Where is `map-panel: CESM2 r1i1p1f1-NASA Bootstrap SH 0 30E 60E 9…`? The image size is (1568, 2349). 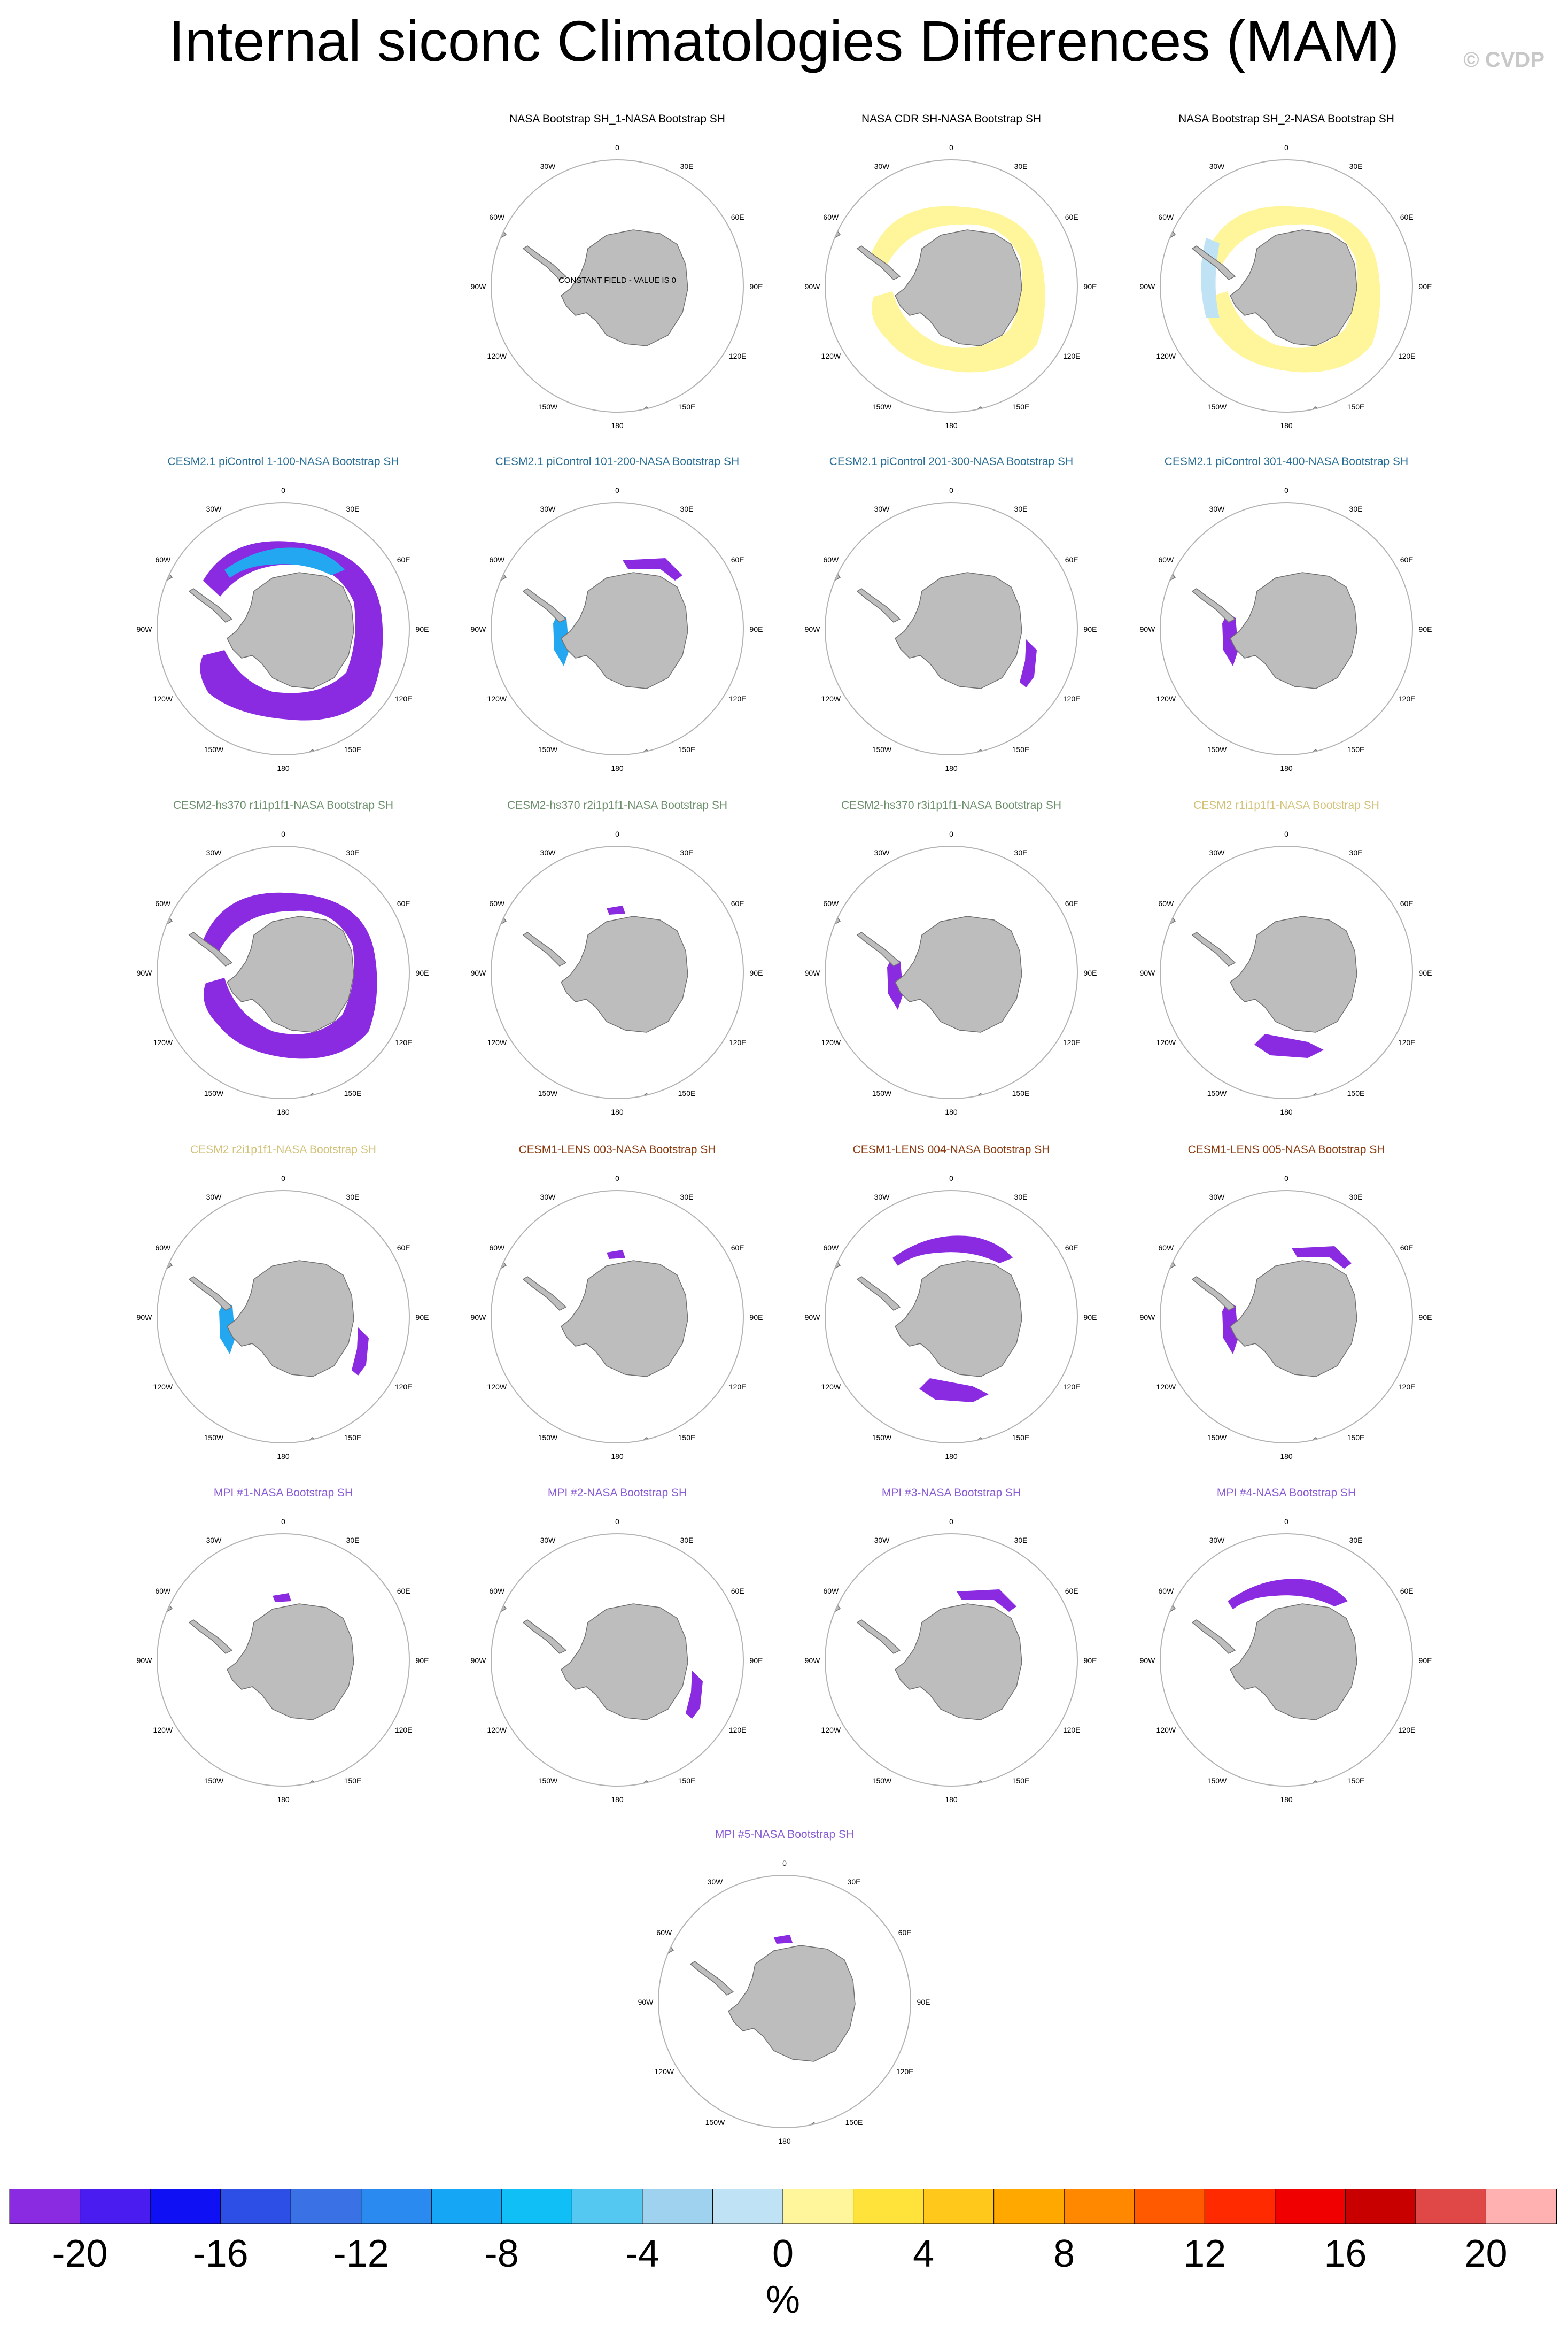
map-panel: CESM2 r1i1p1f1-NASA Bootstrap SH 0 30E 60E 9… is located at coordinates (1287, 967).